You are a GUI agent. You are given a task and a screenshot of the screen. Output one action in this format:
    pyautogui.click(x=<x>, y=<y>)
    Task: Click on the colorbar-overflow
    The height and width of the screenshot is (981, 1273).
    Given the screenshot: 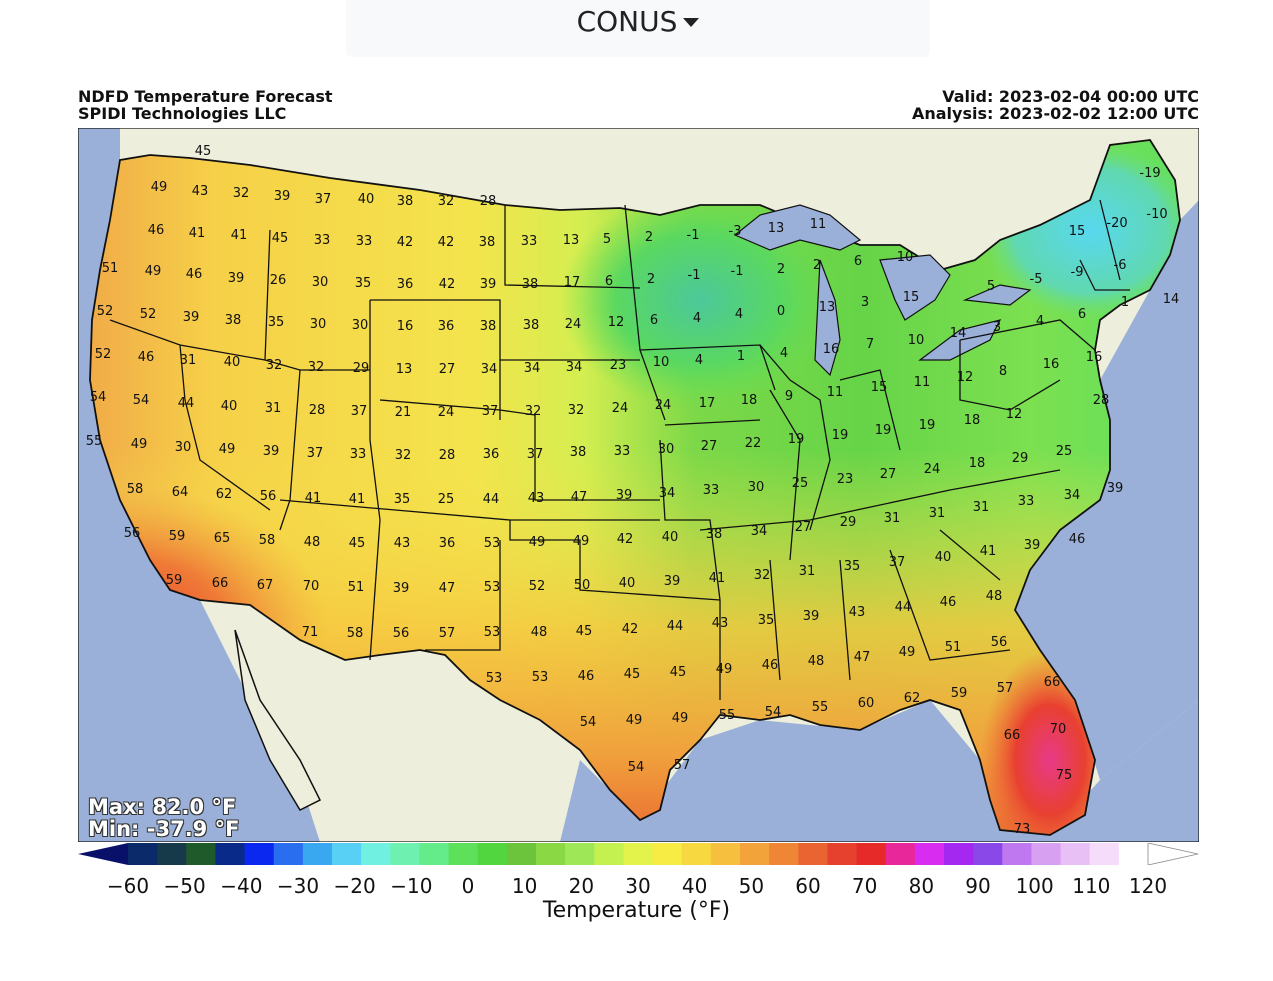 What is the action you would take?
    pyautogui.click(x=1173, y=854)
    